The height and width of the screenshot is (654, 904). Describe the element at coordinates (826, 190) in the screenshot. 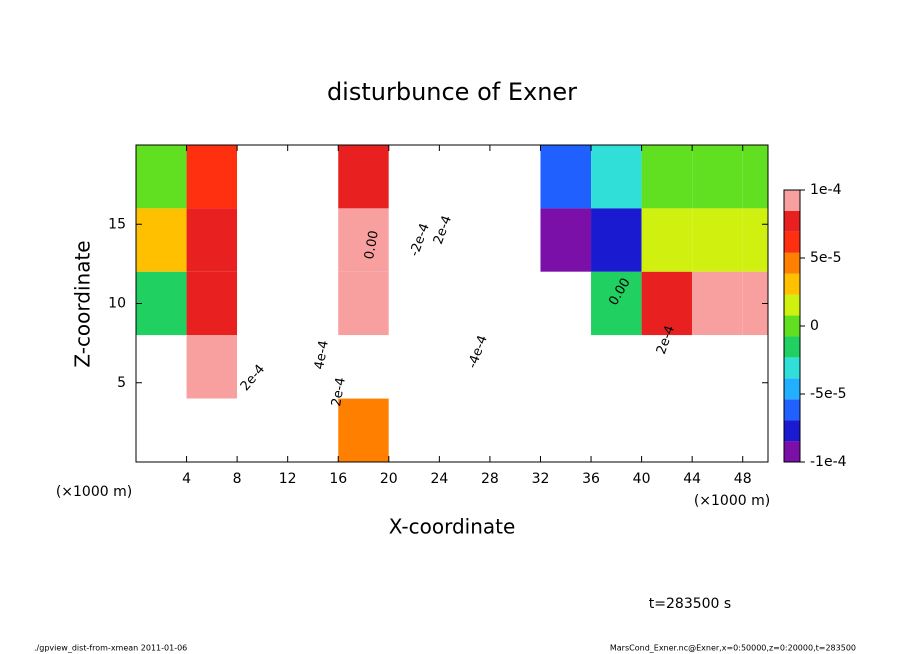

I see `colorbar-tick-label: 1e-4` at that location.